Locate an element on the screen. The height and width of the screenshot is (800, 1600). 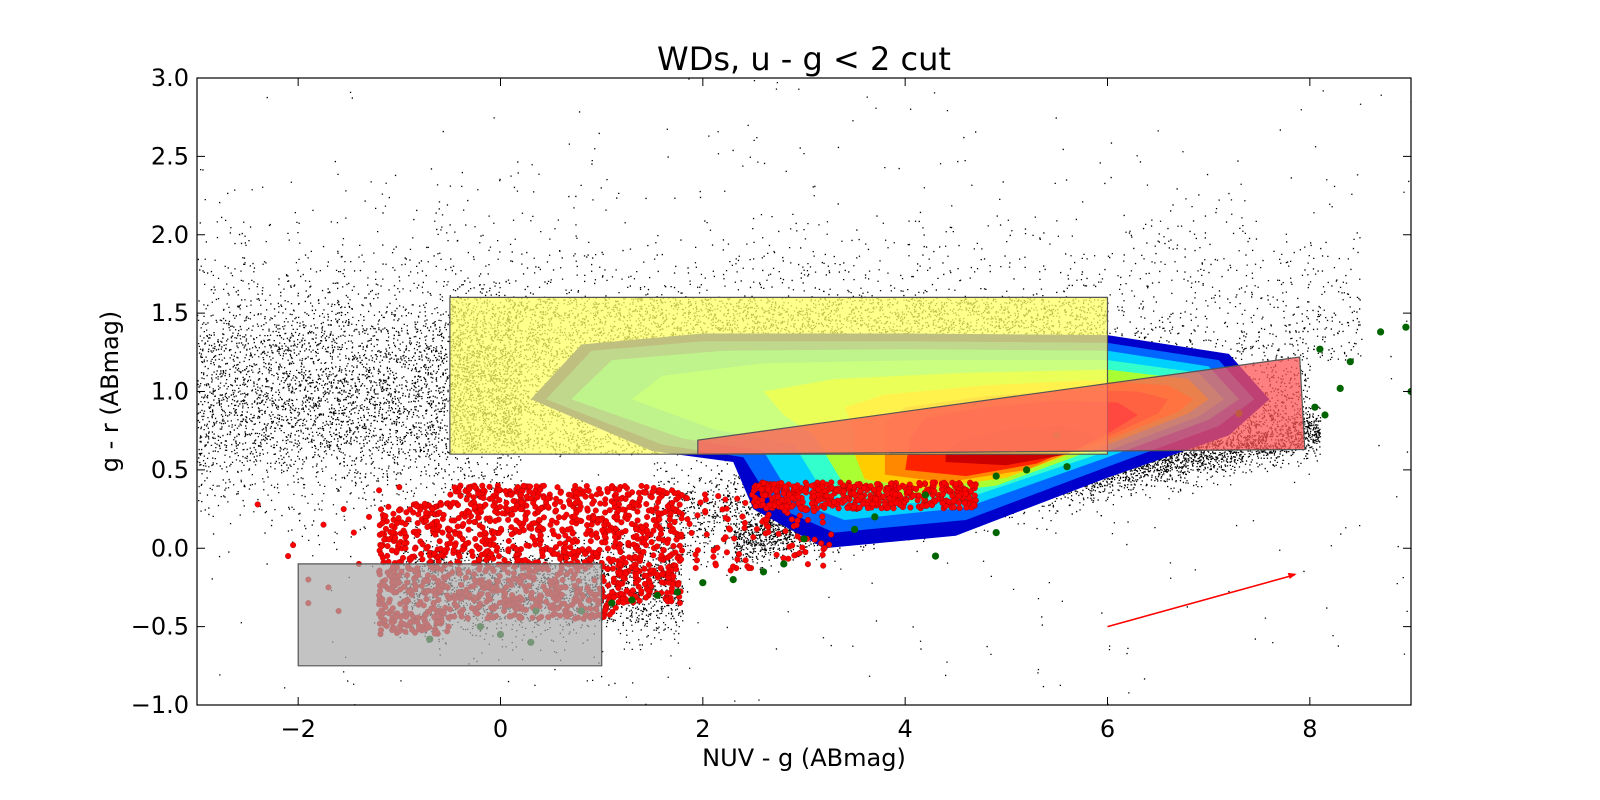
chart-title: WDs, u - g < 2 cut is located at coordinates (804, 59).